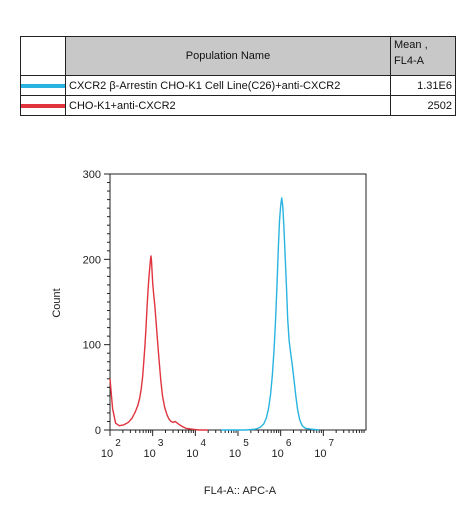  I want to click on legend-row-mean: 1.31E6, so click(423, 85).